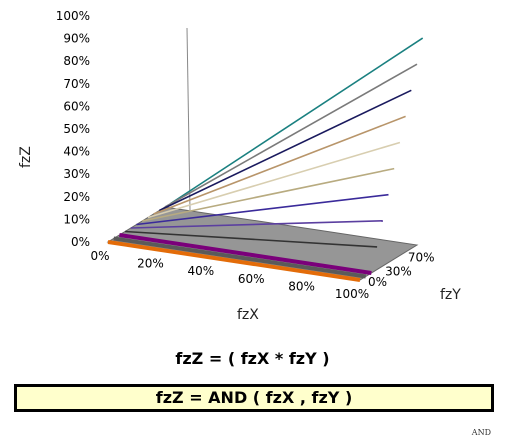  Describe the element at coordinates (73, 16) in the screenshot. I see `z-tick-label: 100%` at that location.